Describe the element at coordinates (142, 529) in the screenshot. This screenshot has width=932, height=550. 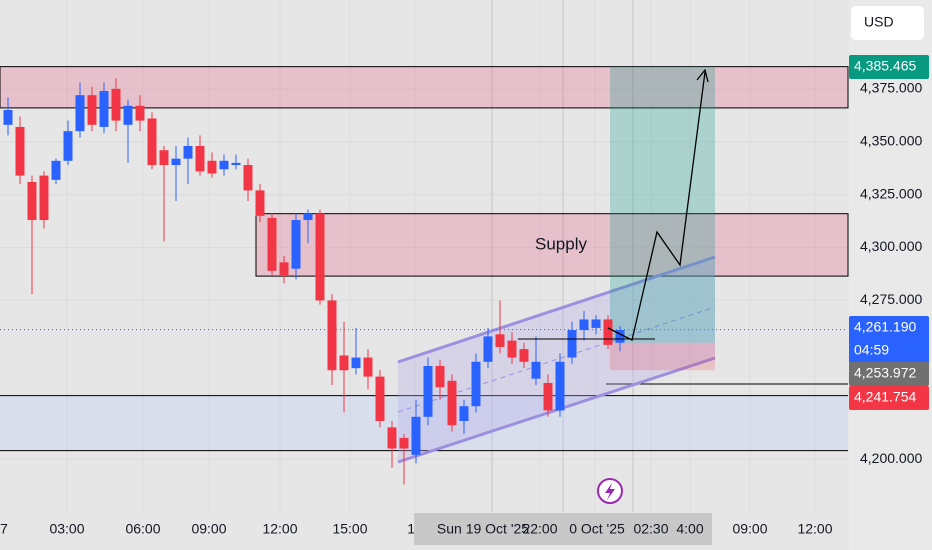
I see `x-tick-label: 06:00` at that location.